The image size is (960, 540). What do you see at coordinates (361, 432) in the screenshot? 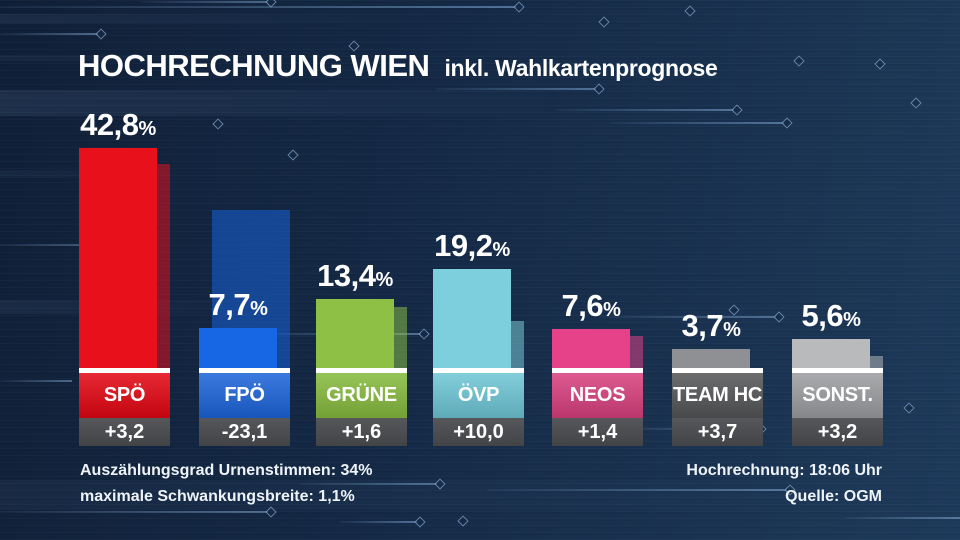
I see `change-value-label: +1,6` at bounding box center [361, 432].